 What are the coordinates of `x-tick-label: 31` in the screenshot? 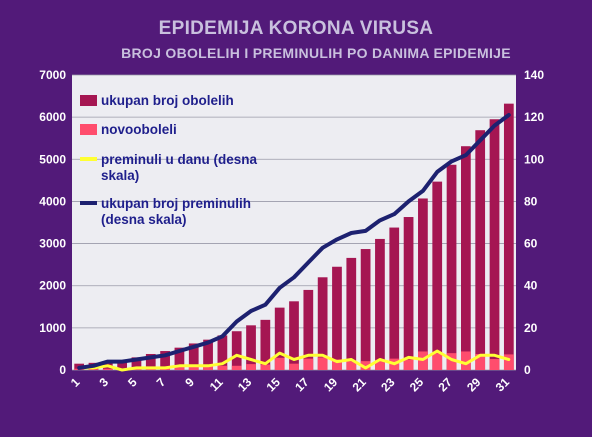 It's located at (503, 385).